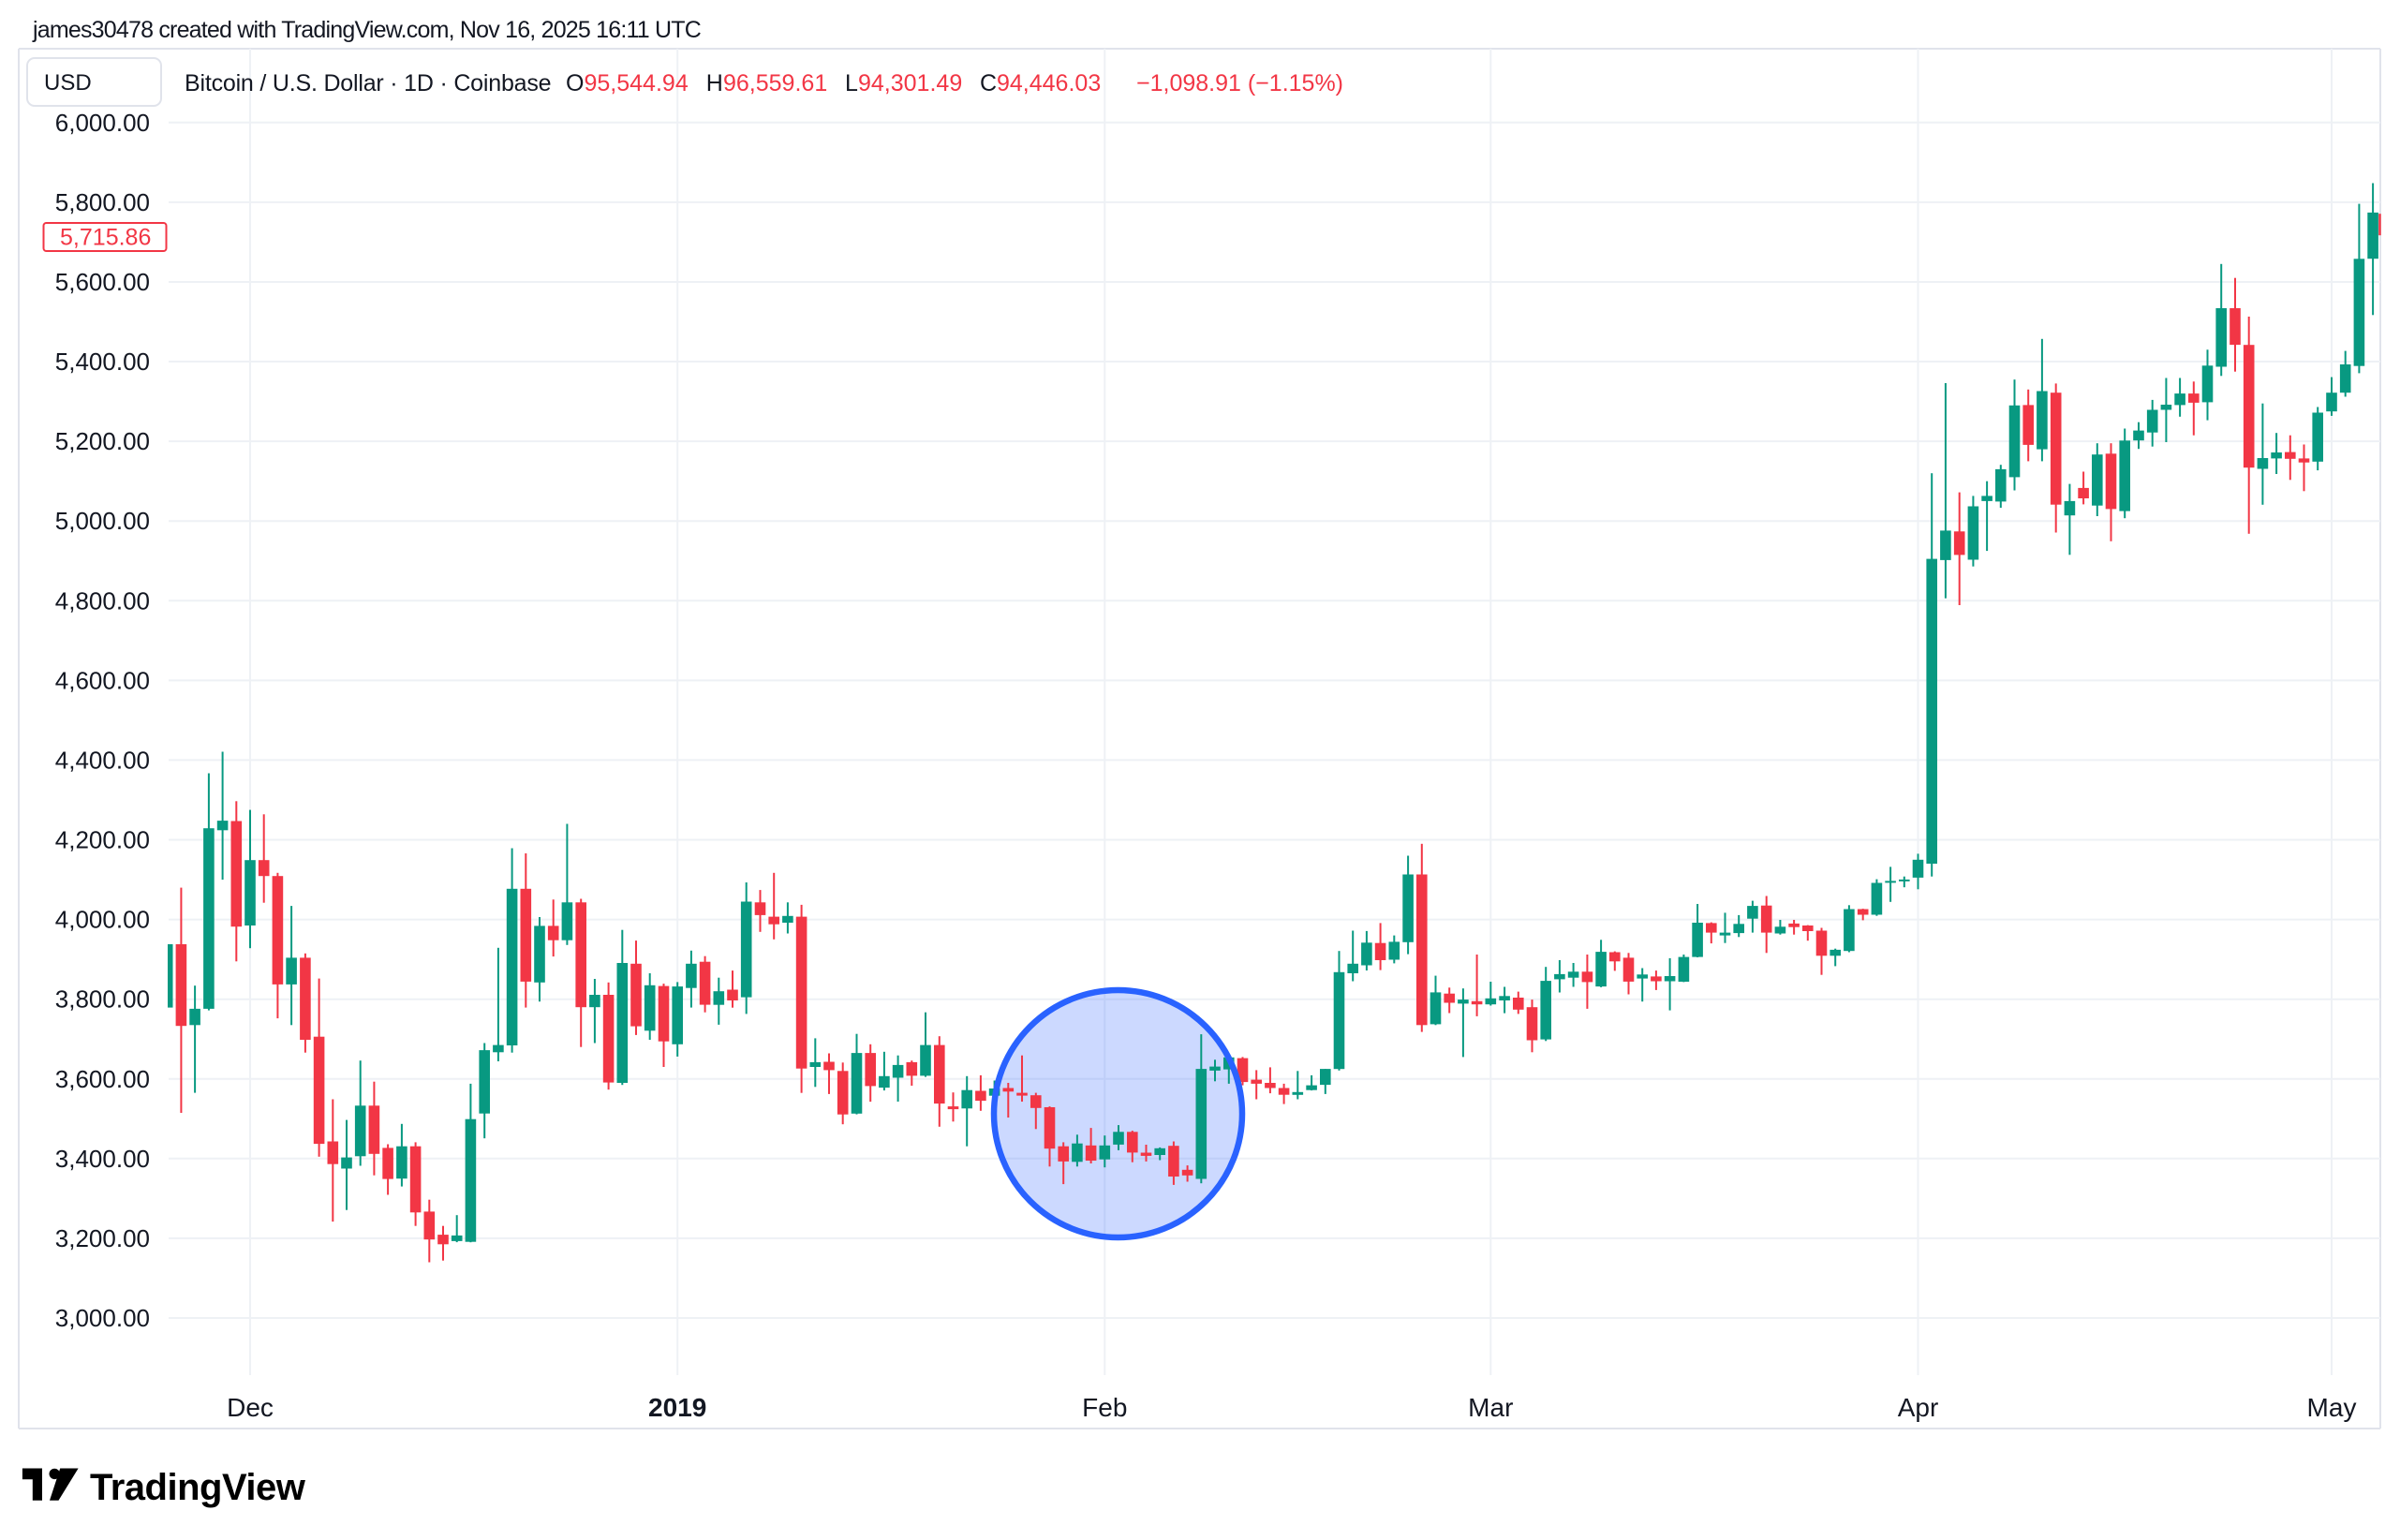 Image resolution: width=2400 pixels, height=1540 pixels. What do you see at coordinates (250, 1407) in the screenshot?
I see `svg-text: Dec` at bounding box center [250, 1407].